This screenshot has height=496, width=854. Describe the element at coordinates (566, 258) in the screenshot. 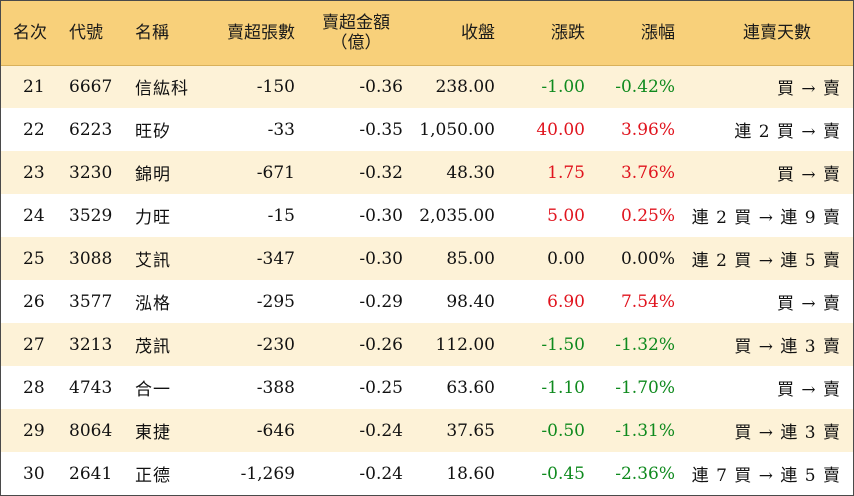

I see `cell-change: 0.00` at that location.